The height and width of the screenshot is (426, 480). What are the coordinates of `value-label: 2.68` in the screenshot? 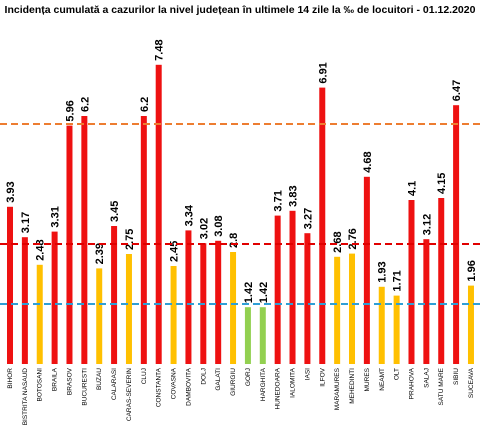 It's located at (338, 241).